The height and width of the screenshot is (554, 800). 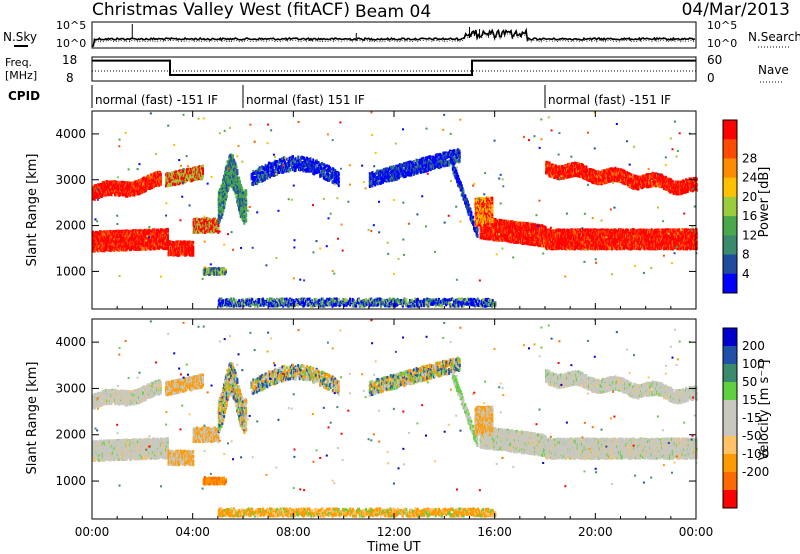 What do you see at coordinates (736, 10) in the screenshot?
I see `date-label: 04/Mar/2013` at bounding box center [736, 10].